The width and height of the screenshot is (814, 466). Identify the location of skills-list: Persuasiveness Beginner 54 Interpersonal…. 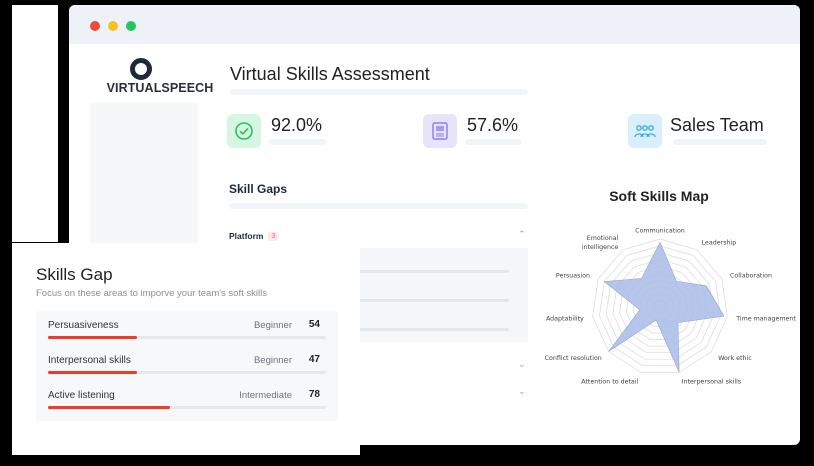
(187, 366).